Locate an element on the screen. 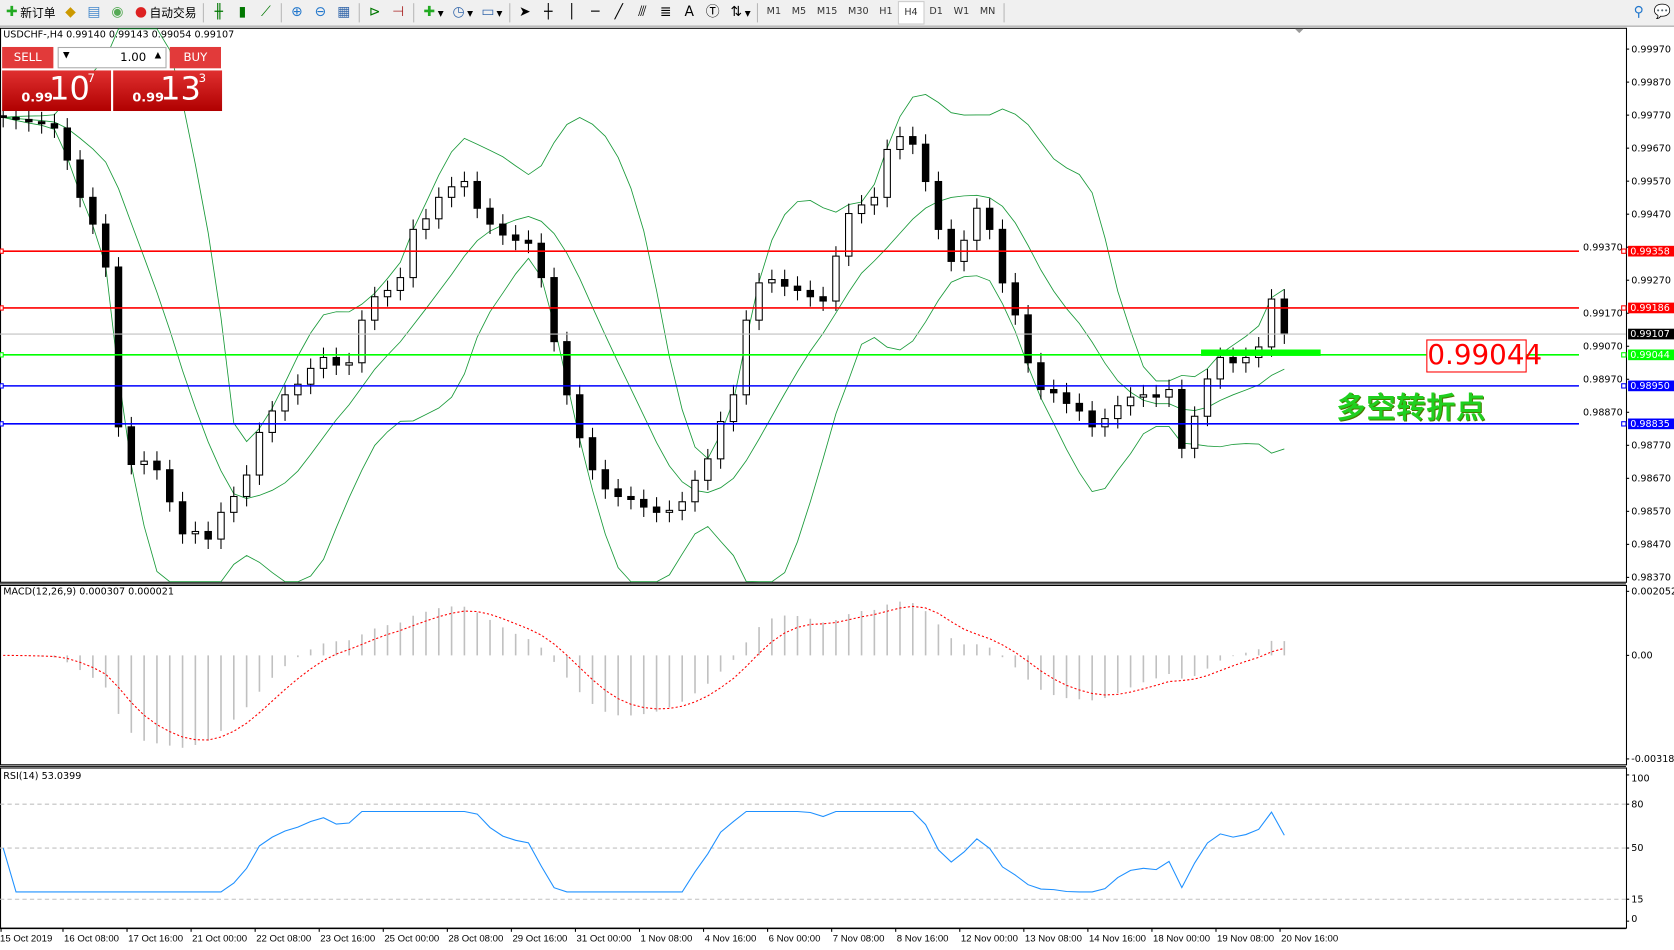 This screenshot has width=1674, height=950. sell-price: 0.99 10 7 is located at coordinates (57, 91).